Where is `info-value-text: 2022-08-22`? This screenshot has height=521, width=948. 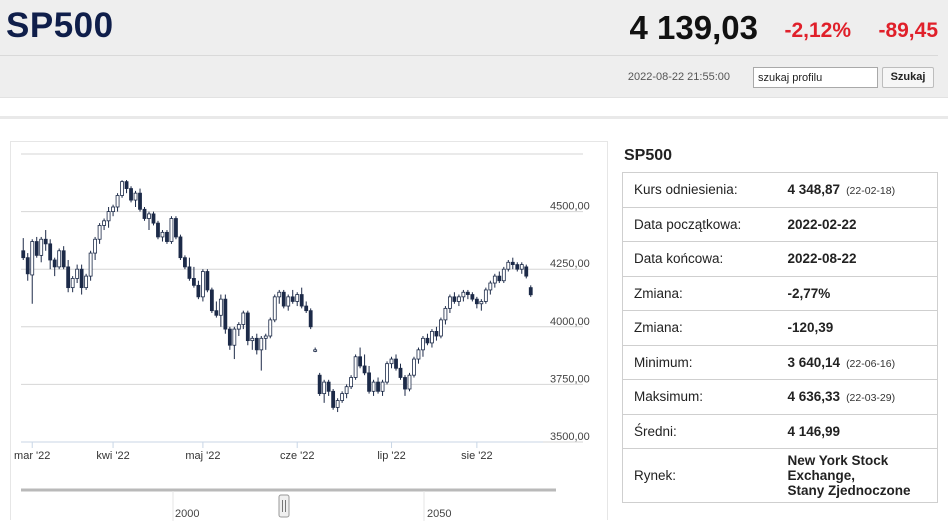 info-value-text: 2022-08-22 is located at coordinates (822, 259).